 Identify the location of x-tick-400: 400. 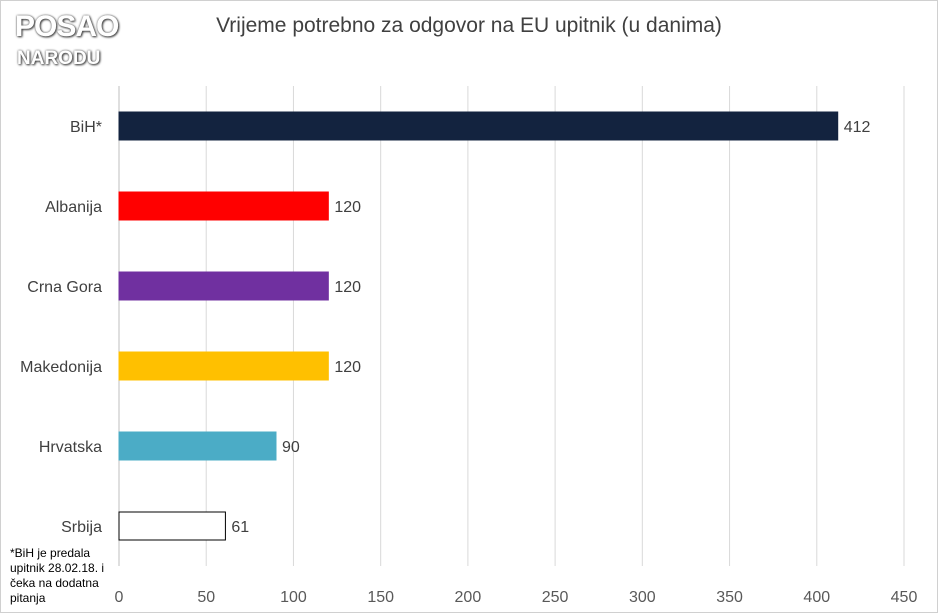
(816, 597).